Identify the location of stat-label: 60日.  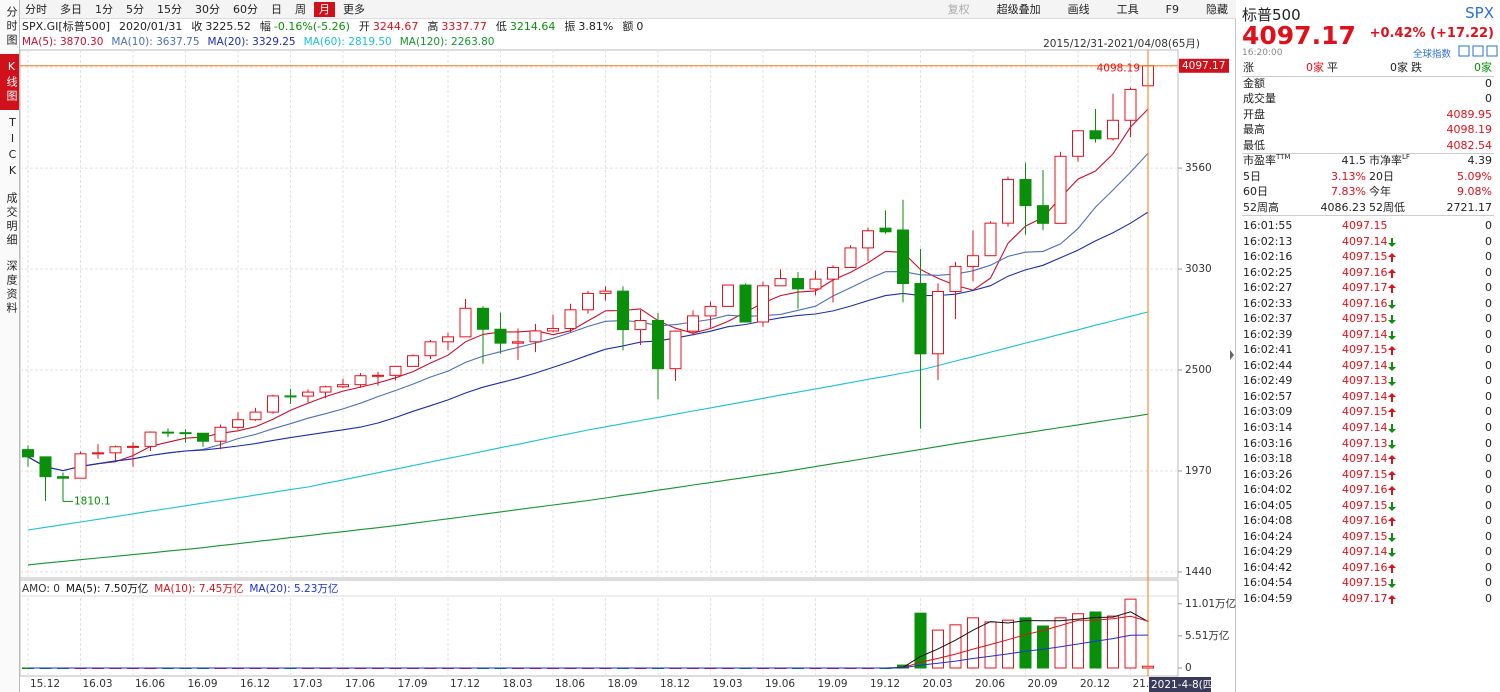
(1255, 192).